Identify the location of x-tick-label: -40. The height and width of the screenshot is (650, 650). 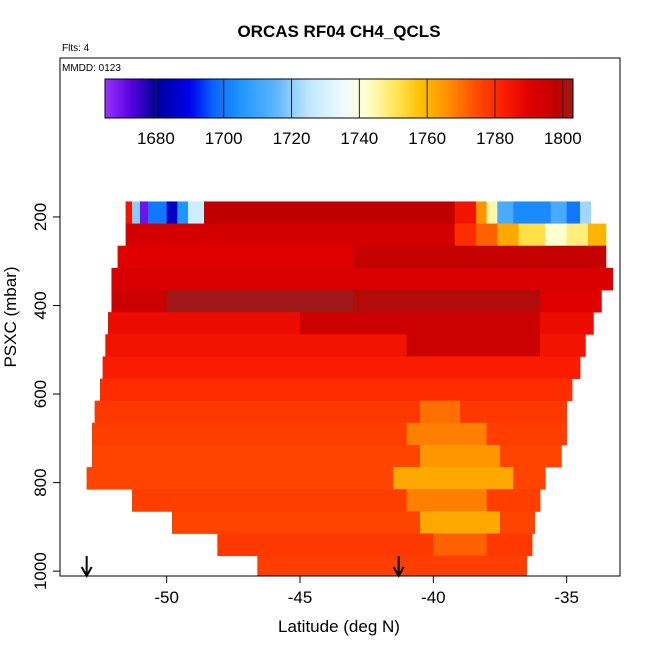
(433, 597).